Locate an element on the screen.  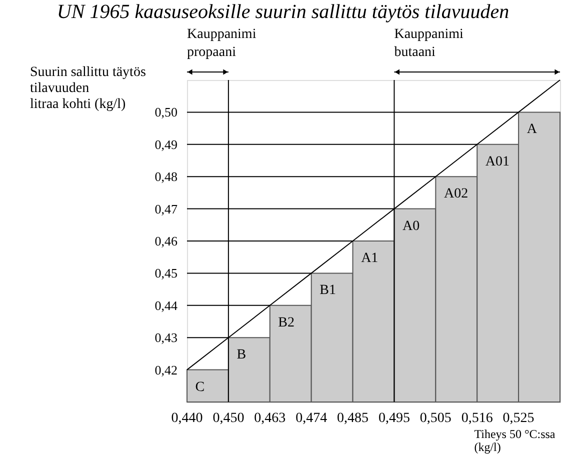
data-label: B2 is located at coordinates (286, 322).